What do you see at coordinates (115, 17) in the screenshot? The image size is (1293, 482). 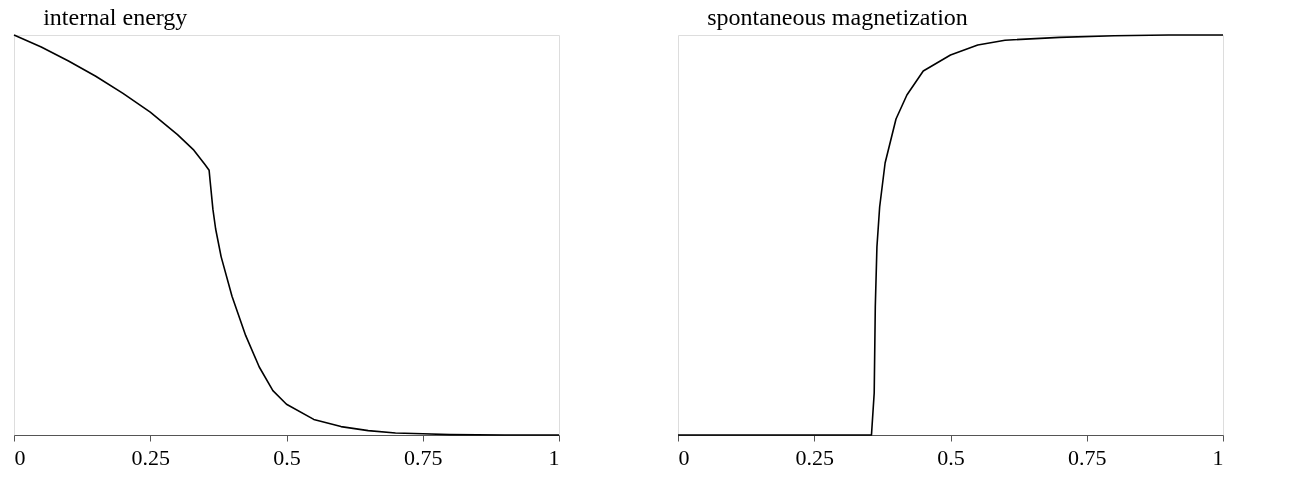 I see `chart-title: internal energy` at bounding box center [115, 17].